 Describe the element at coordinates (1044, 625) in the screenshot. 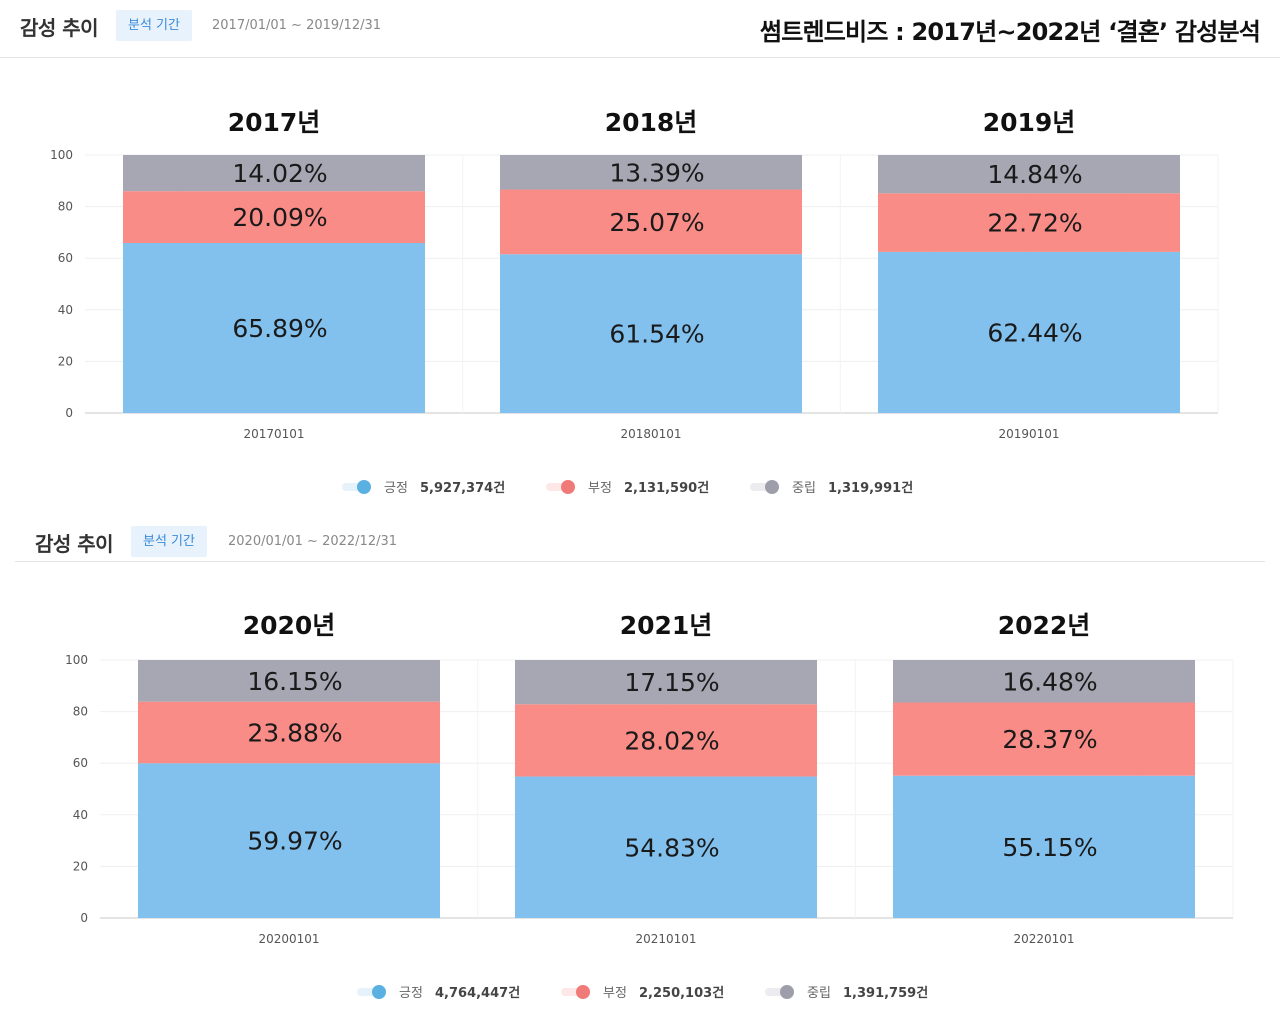

I see `year-title: 2022년` at that location.